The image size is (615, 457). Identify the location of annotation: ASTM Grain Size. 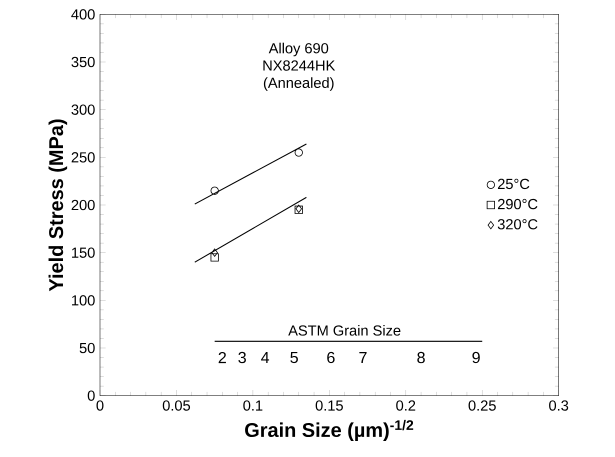
(344, 330).